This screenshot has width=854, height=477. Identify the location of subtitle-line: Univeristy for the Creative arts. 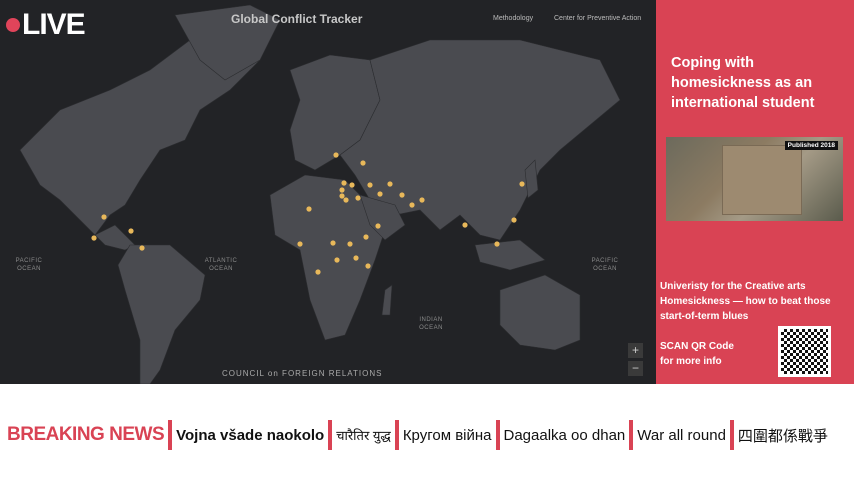
(733, 286).